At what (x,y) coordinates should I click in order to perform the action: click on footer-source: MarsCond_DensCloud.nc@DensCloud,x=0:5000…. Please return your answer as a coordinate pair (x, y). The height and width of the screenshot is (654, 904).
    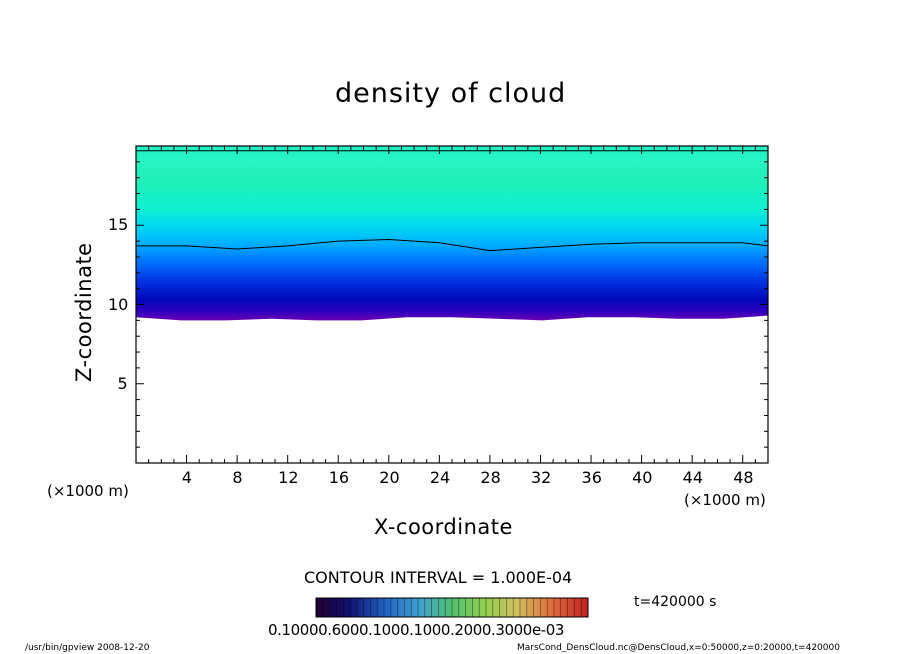
    Looking at the image, I should click on (678, 648).